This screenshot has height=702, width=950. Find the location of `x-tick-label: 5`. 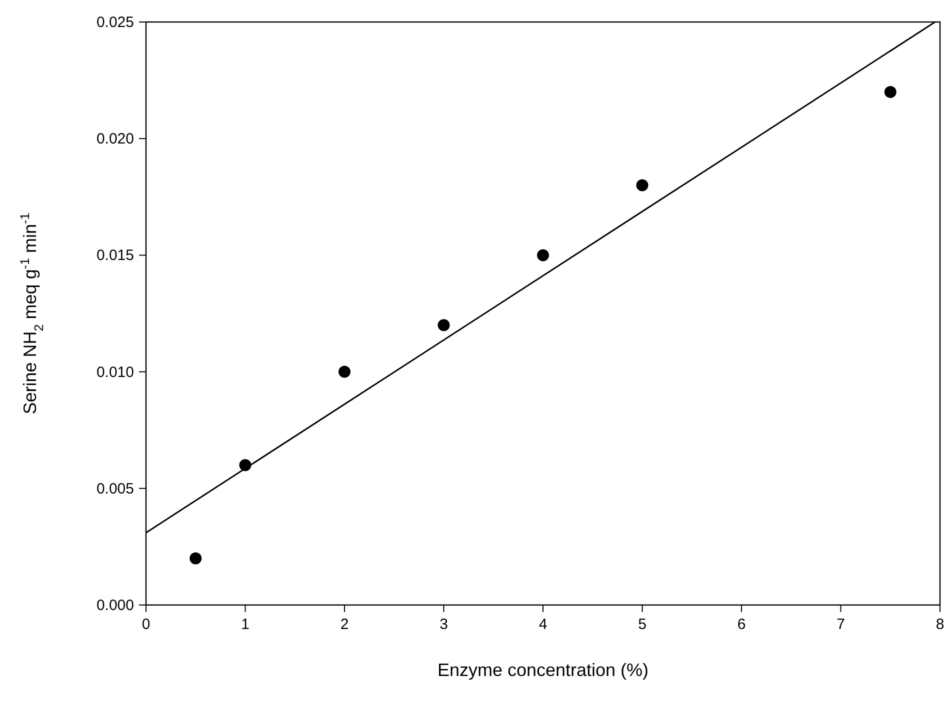

x-tick-label: 5 is located at coordinates (642, 624).